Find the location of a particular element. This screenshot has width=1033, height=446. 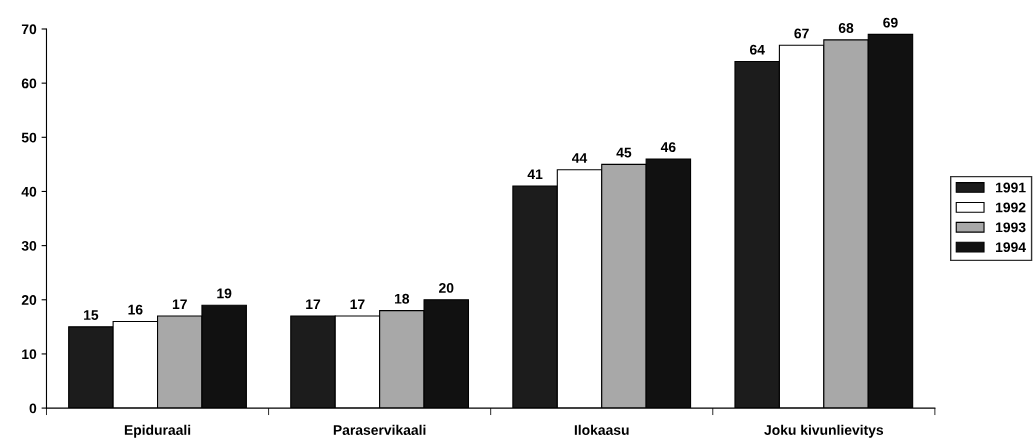

data-label: 19 is located at coordinates (224, 293).